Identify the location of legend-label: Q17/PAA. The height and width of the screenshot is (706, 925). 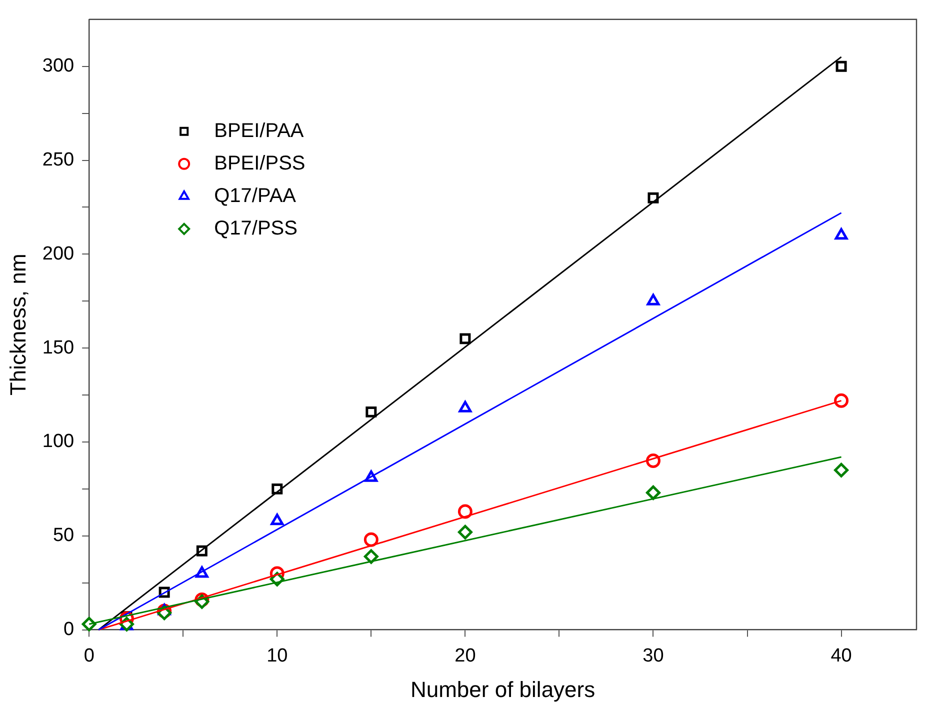
(255, 195).